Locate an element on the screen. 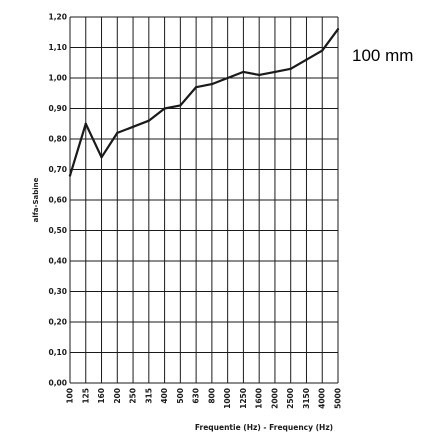 The height and width of the screenshot is (435, 447). x-axis-label: Frequentie (Hz) - Frequency (Hz) is located at coordinates (264, 427).